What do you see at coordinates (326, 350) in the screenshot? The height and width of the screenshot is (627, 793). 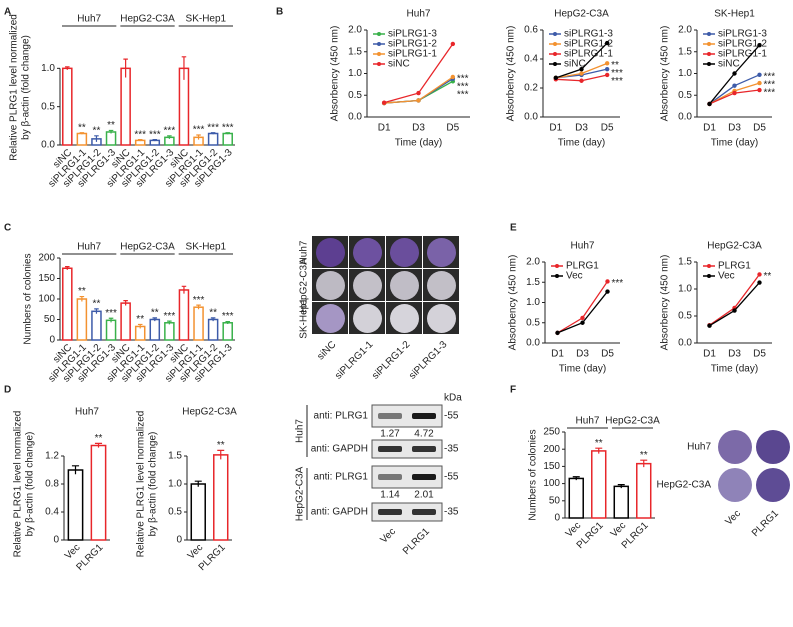 I see `column-label: siNC` at bounding box center [326, 350].